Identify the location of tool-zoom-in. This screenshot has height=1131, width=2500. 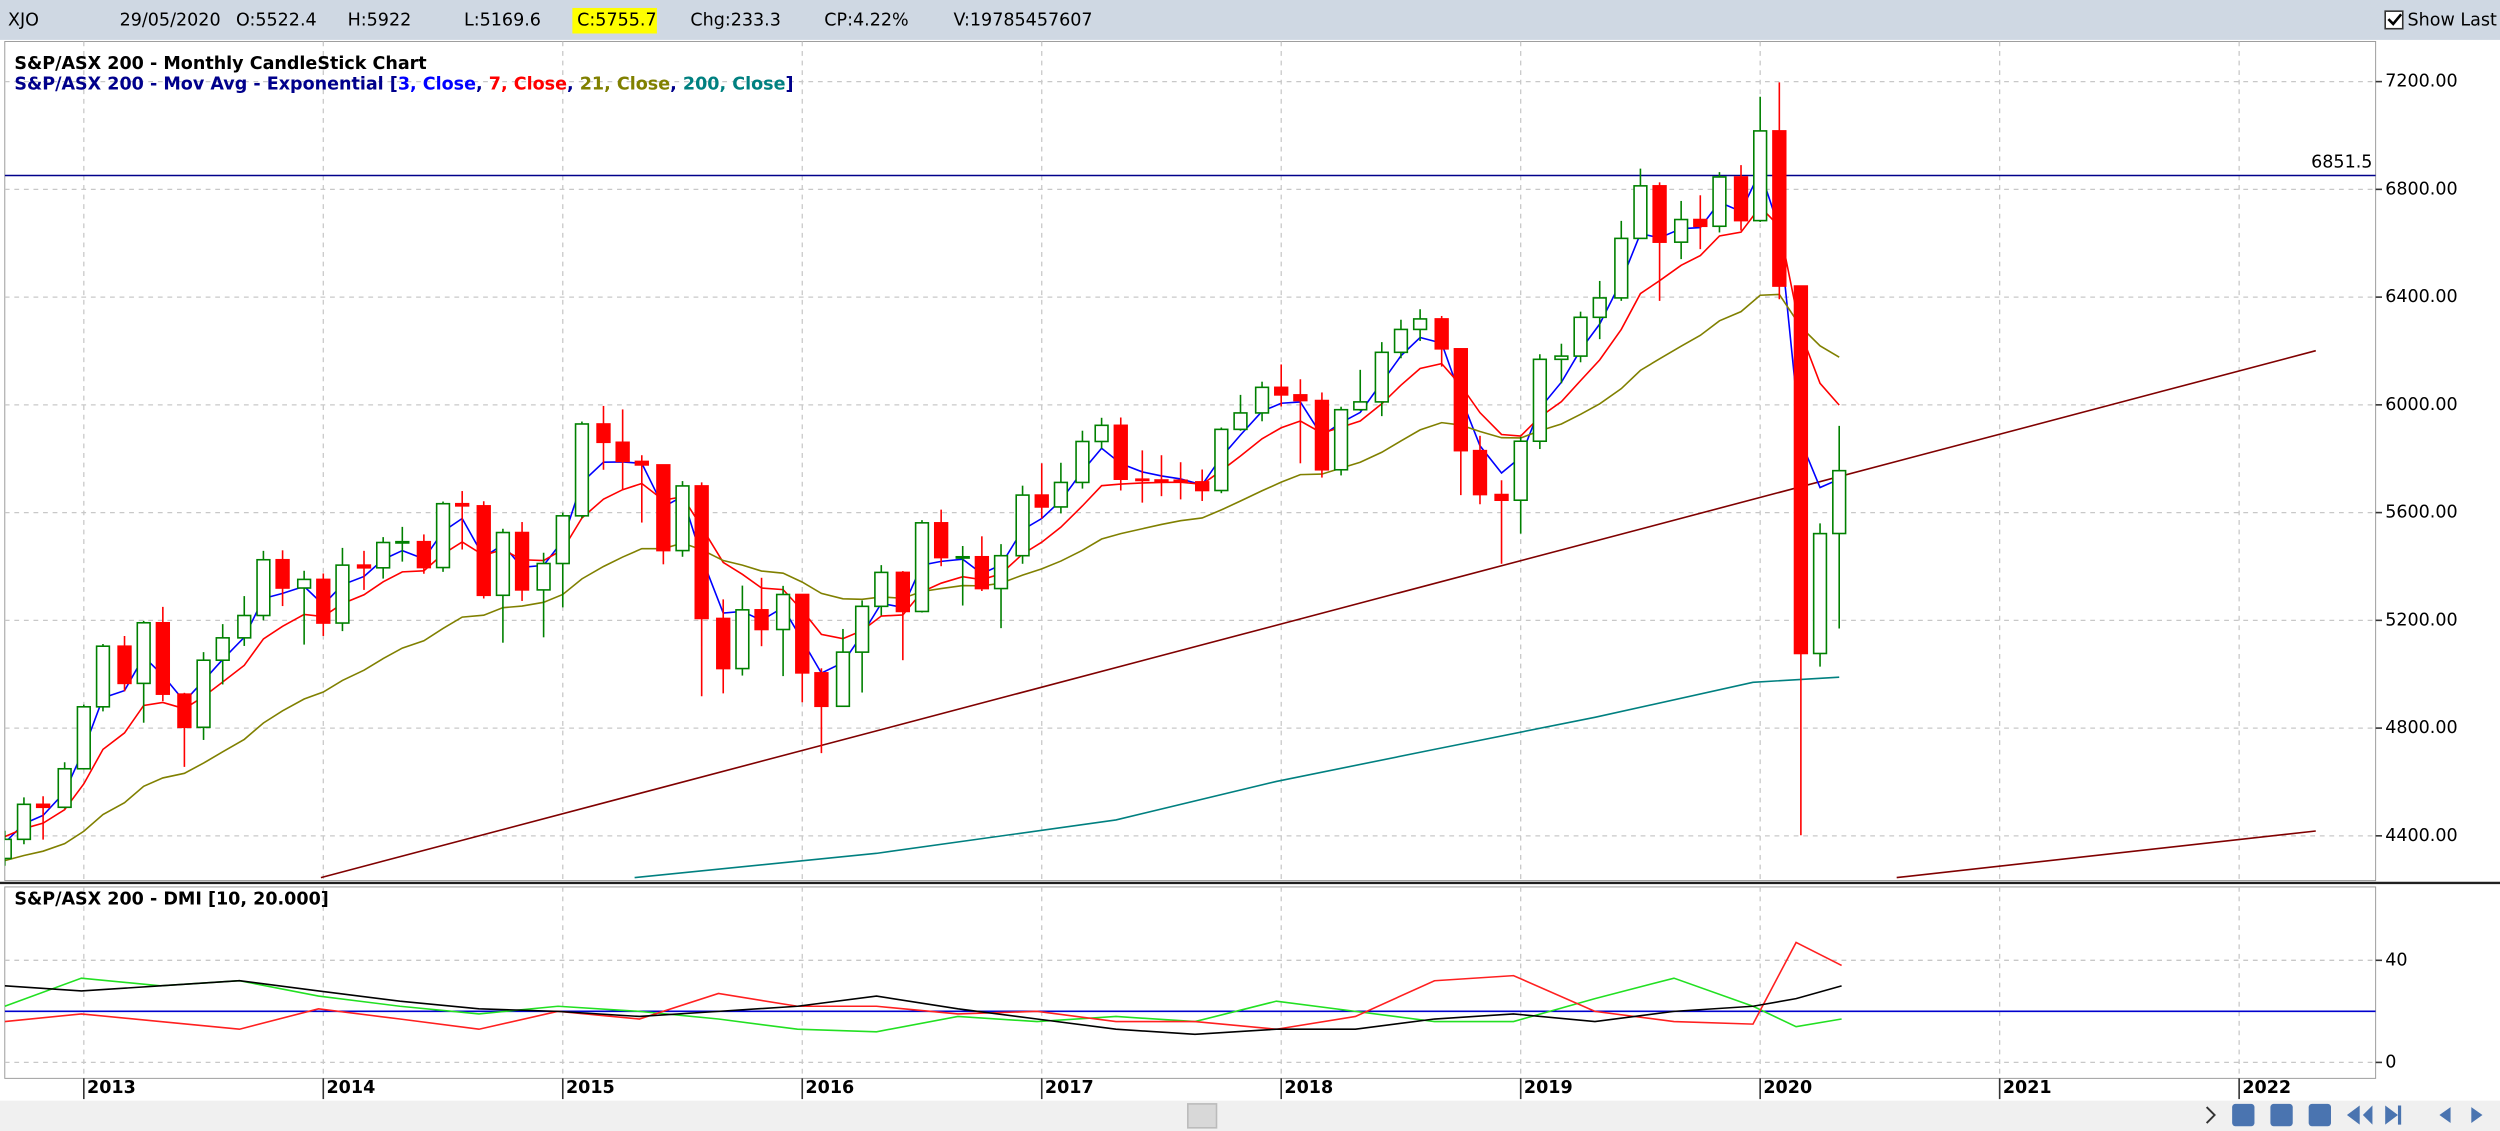
(2281, 1115).